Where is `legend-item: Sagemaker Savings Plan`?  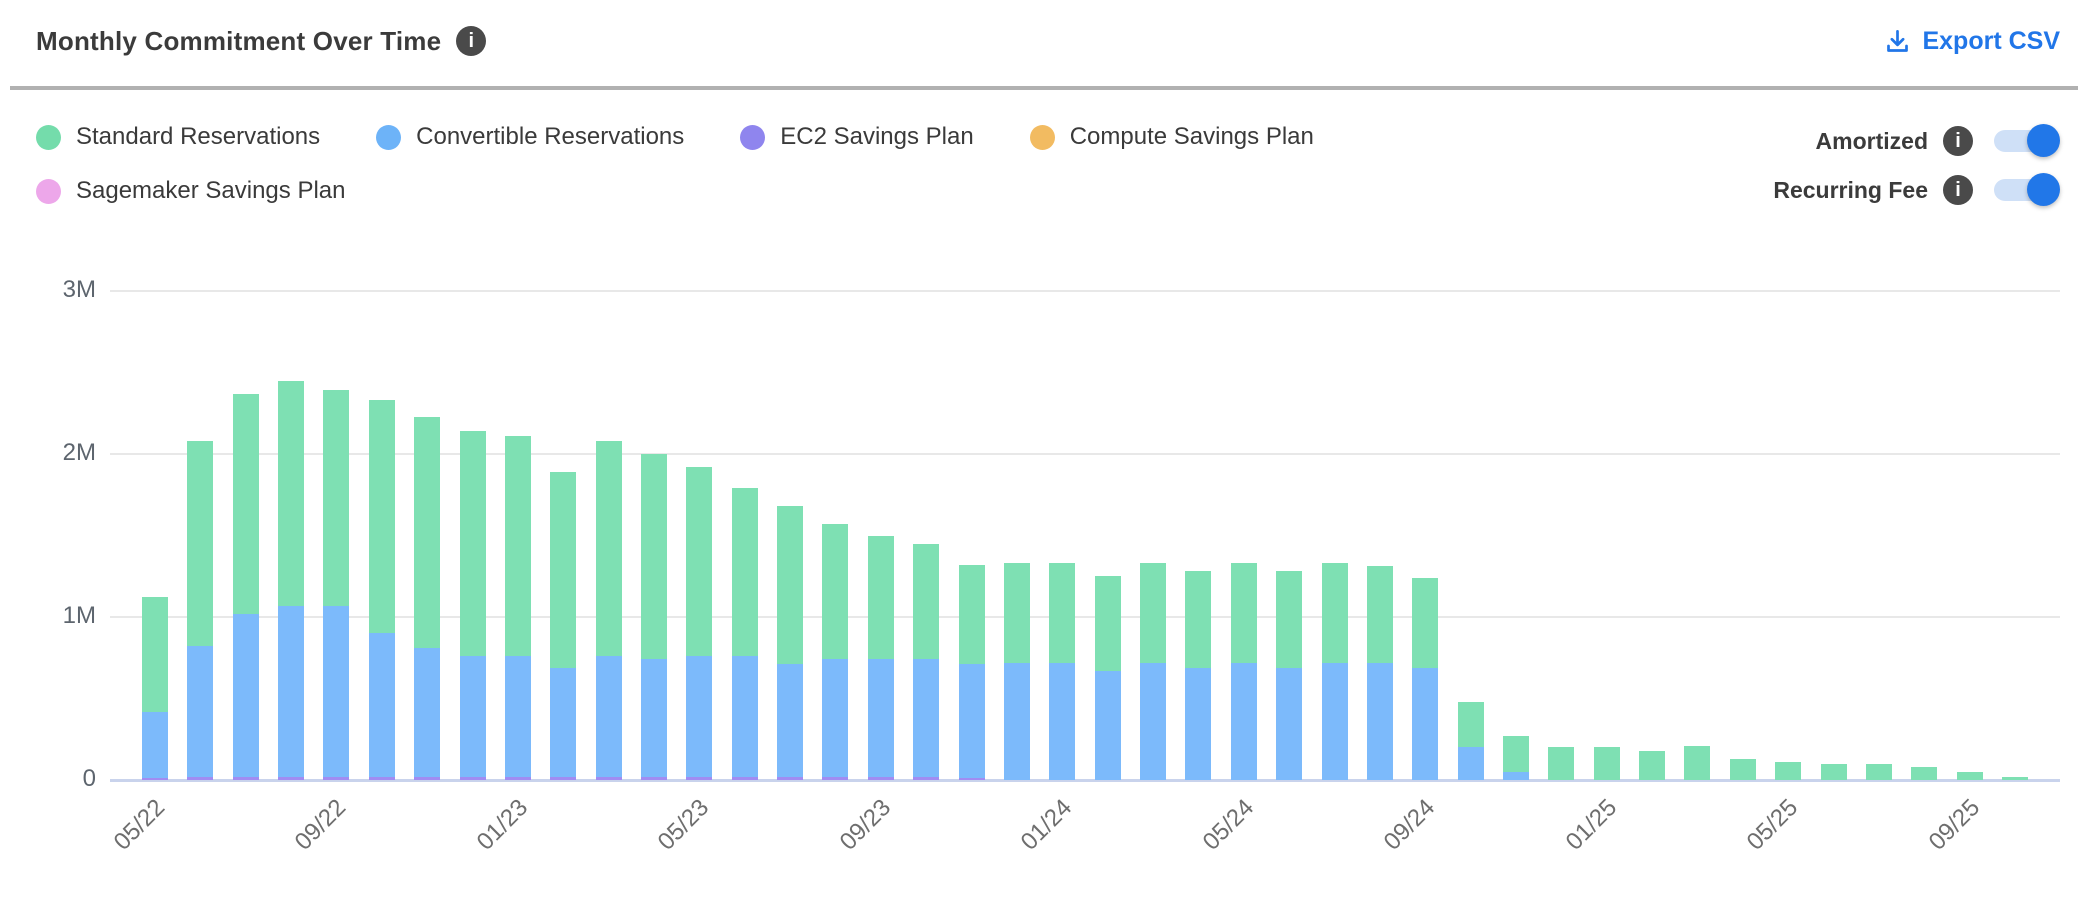 legend-item: Sagemaker Savings Plan is located at coordinates (190, 191).